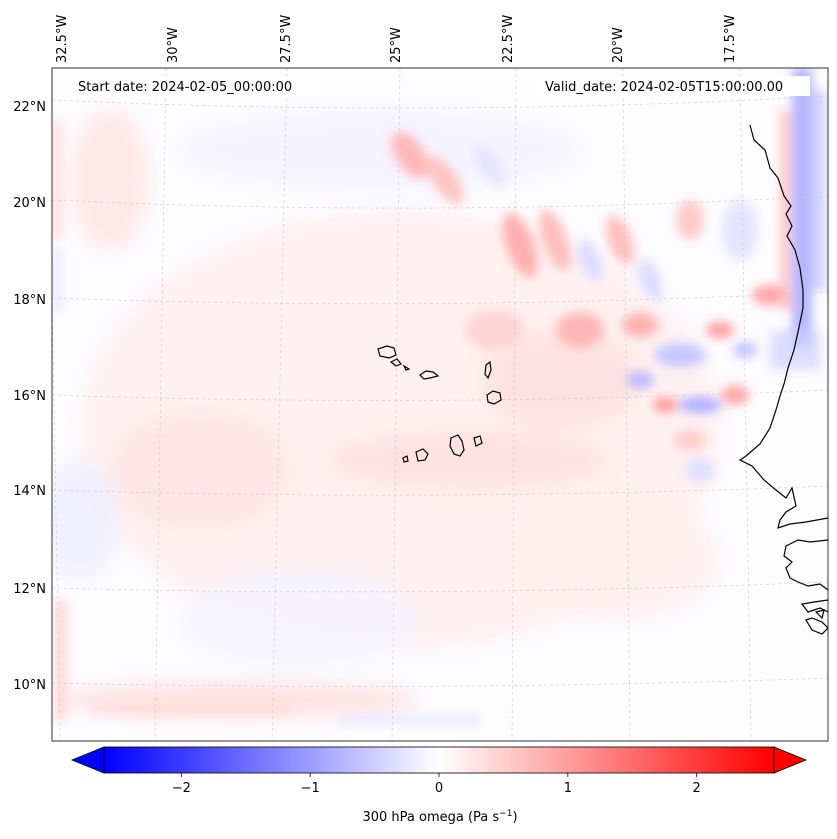  Describe the element at coordinates (29, 203) in the screenshot. I see `lat-label: 20°N` at that location.